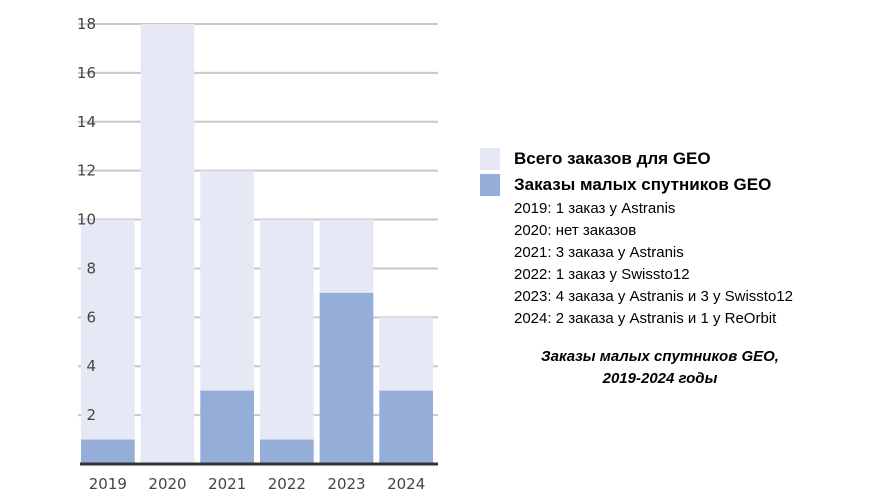 The image size is (896, 502). Describe the element at coordinates (346, 484) in the screenshot. I see `x-tick-label-2023: 2023` at that location.